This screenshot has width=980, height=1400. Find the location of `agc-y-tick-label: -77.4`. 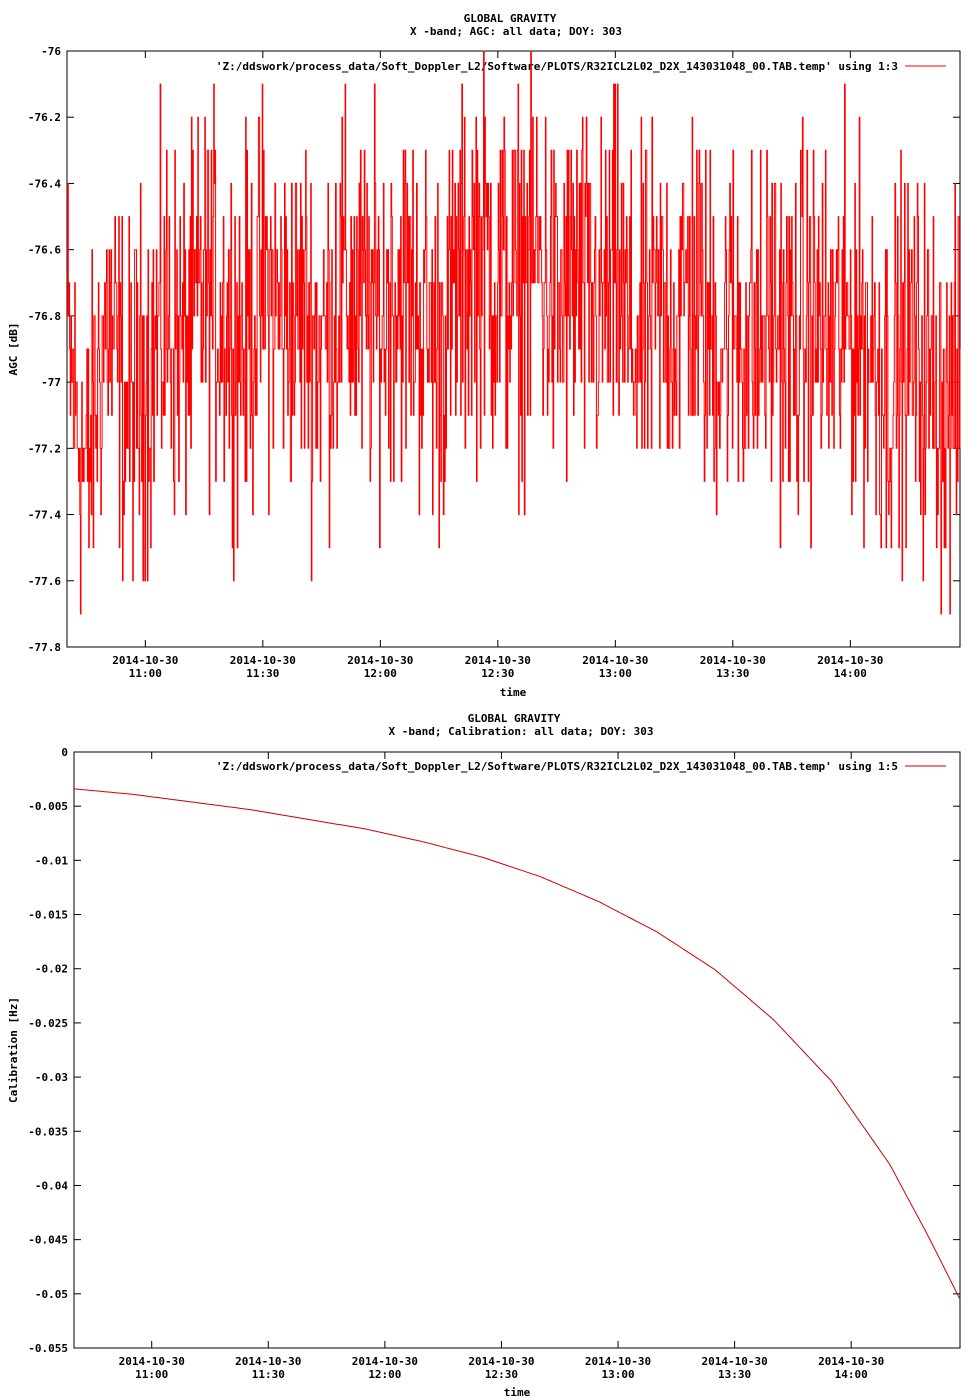

agc-y-tick-label: -77.4 is located at coordinates (44, 515).